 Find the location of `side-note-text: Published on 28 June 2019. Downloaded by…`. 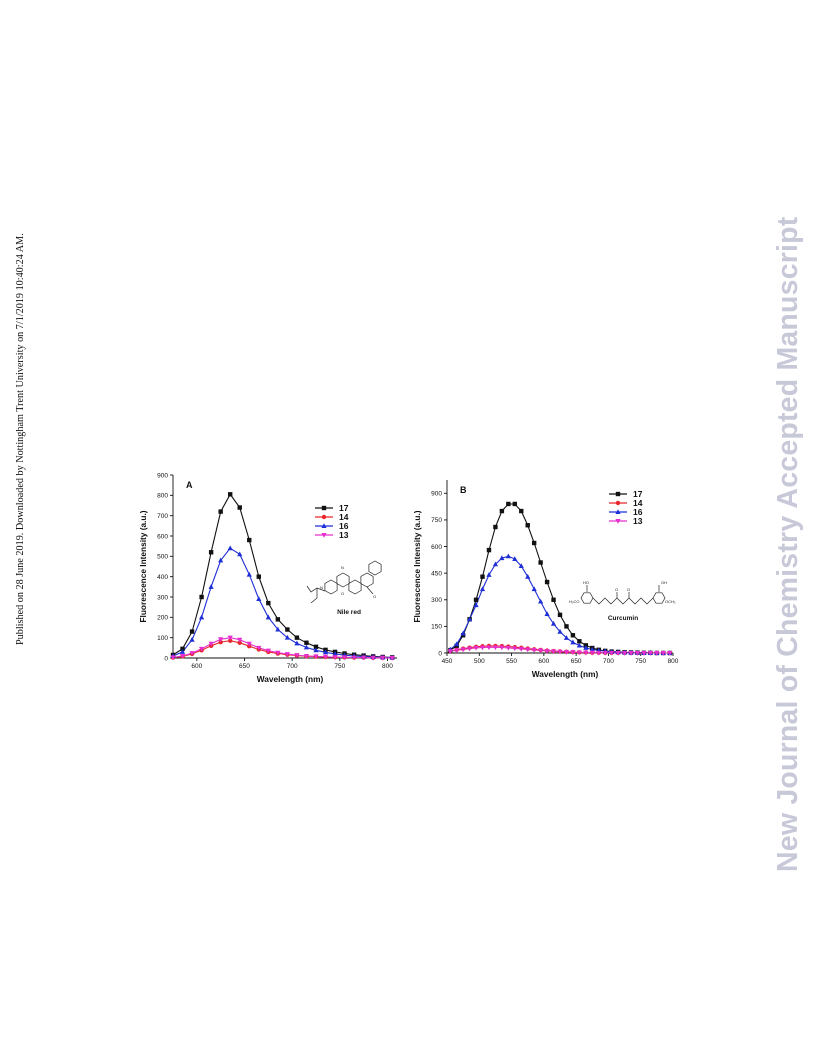

side-note-text: Published on 28 June 2019. Downloaded by… is located at coordinates (20, 439).